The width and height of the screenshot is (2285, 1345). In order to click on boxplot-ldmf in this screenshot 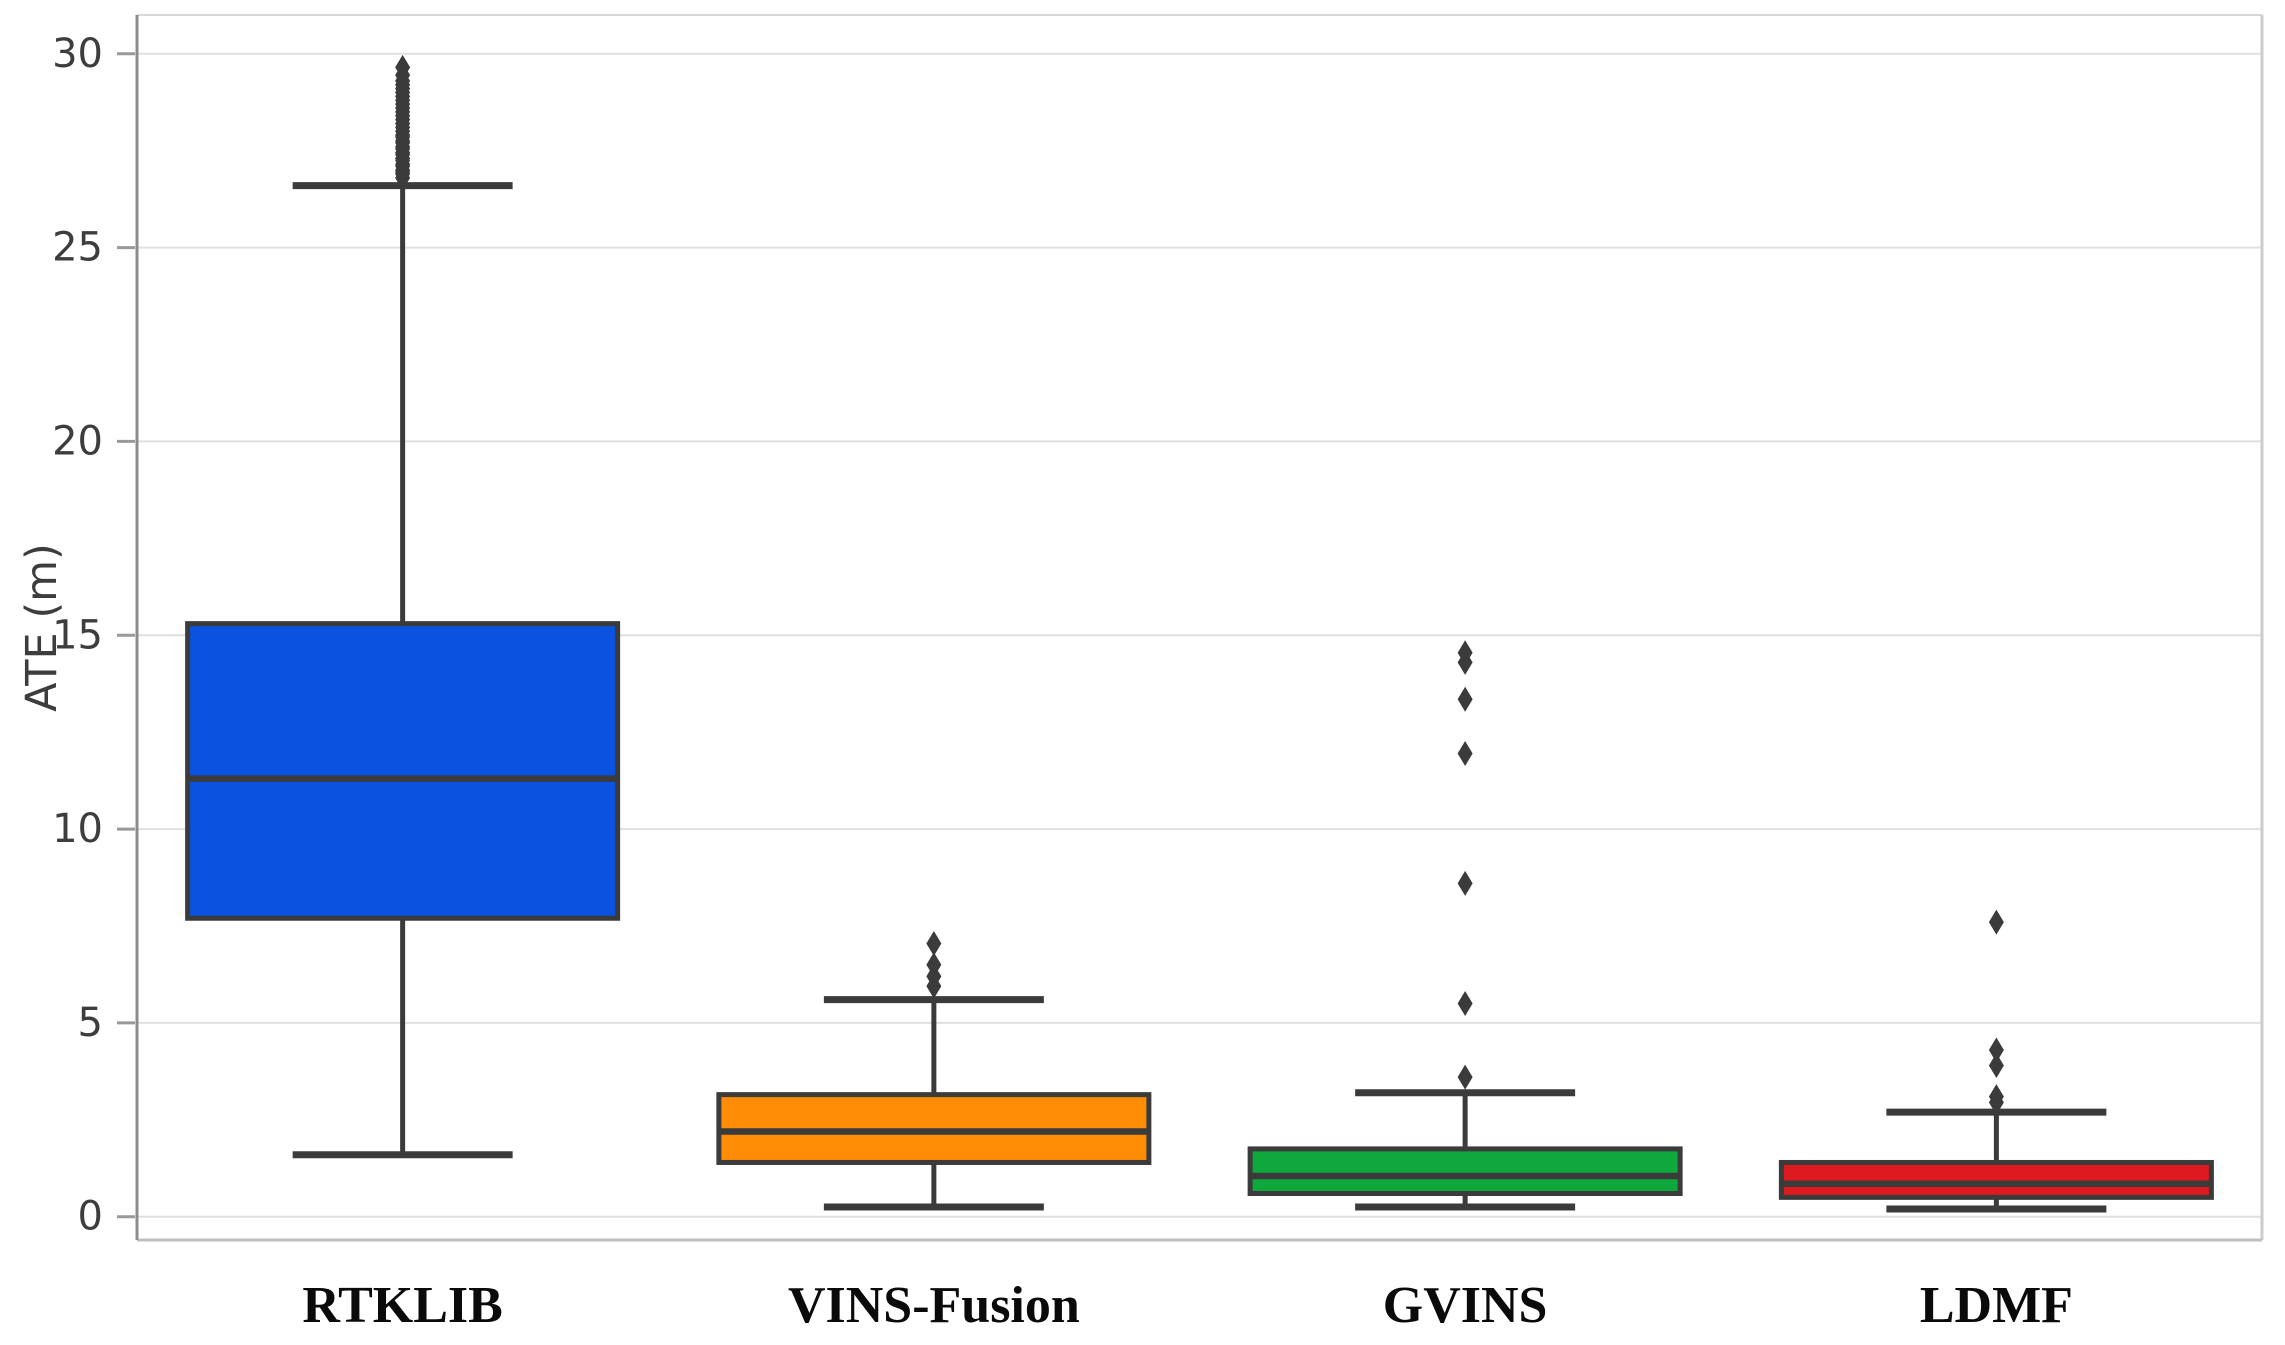, I will do `click(1996, 1061)`.